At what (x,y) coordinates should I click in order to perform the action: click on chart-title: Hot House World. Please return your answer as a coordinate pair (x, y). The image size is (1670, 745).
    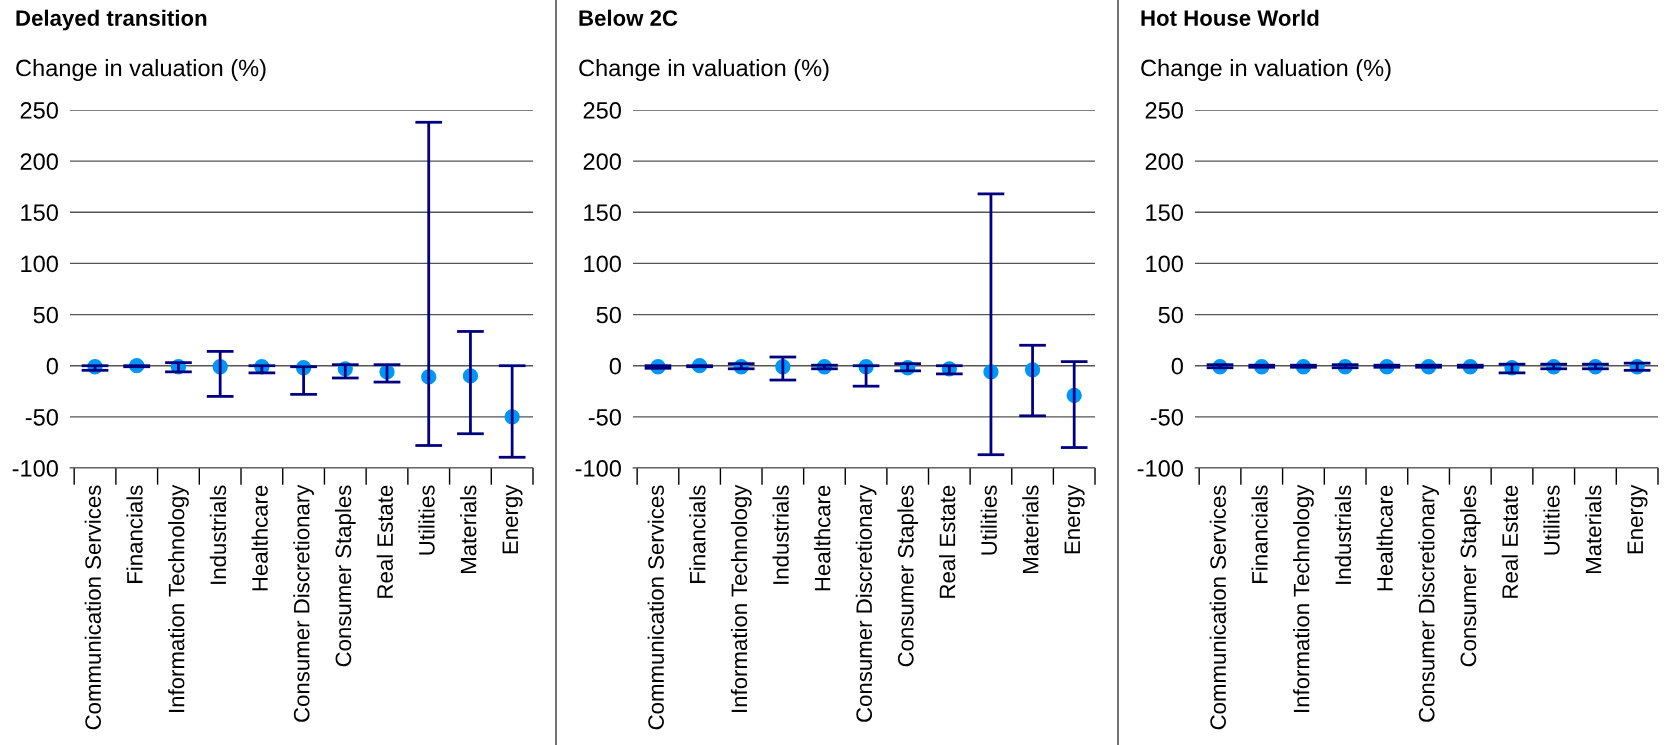
    Looking at the image, I should click on (1230, 17).